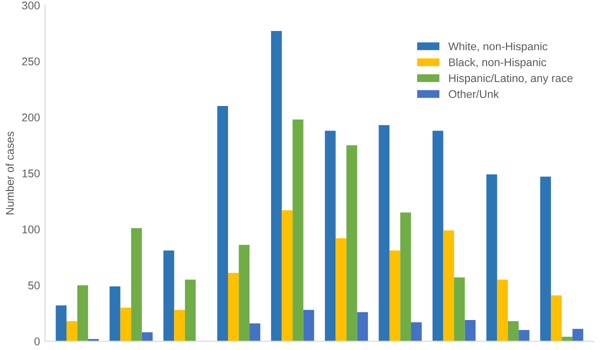  What do you see at coordinates (31, 174) in the screenshot?
I see `y-tick-label: 150` at bounding box center [31, 174].